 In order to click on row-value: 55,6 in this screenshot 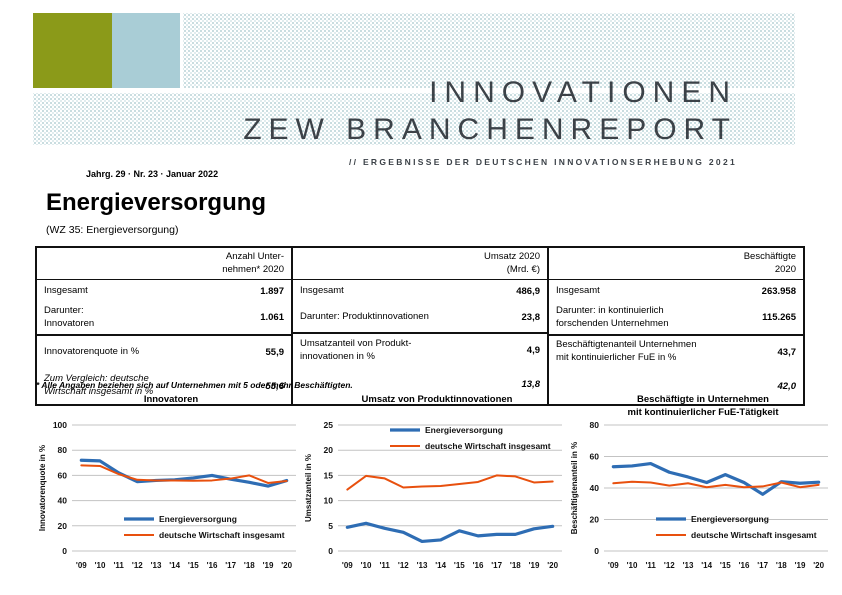, I will do `click(275, 386)`.